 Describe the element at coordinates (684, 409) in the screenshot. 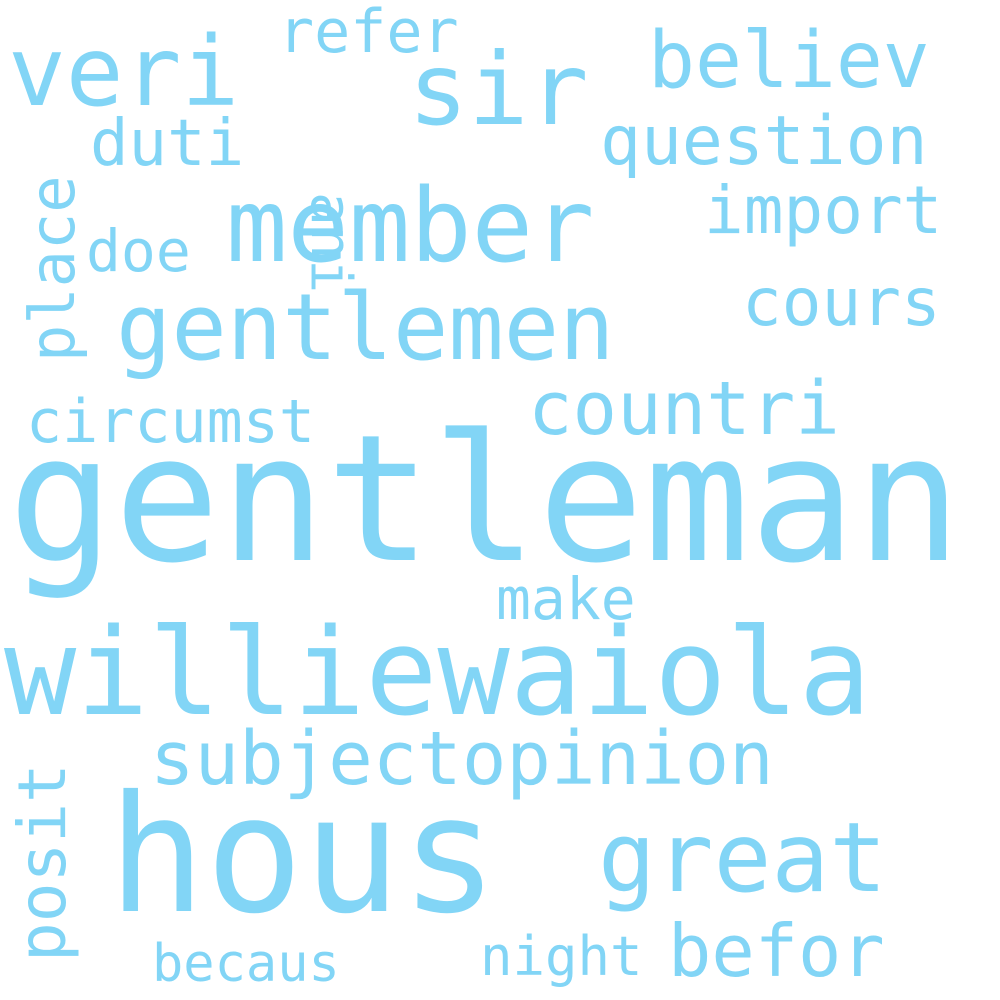

I see `word-countri: countri` at that location.